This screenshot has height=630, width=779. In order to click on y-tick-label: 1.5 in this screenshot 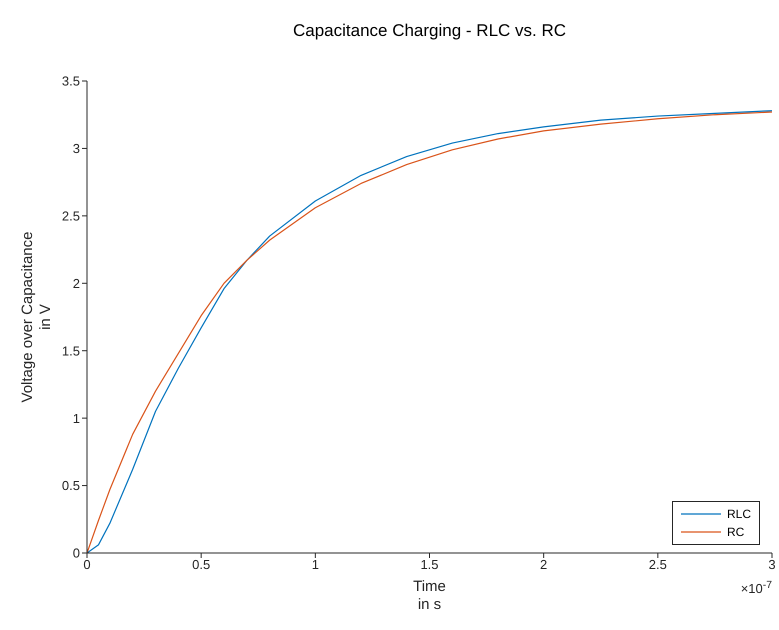, I will do `click(71, 350)`.